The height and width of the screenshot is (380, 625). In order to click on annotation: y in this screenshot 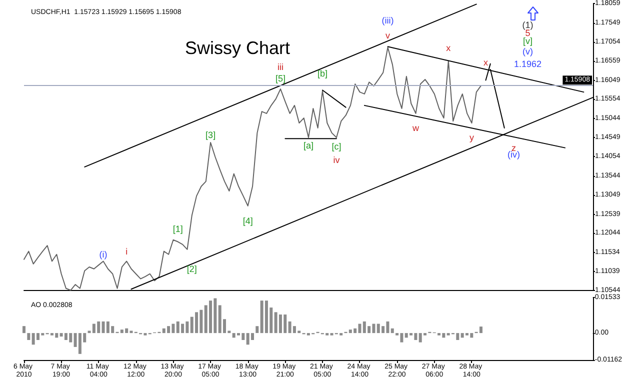, I will do `click(471, 137)`.